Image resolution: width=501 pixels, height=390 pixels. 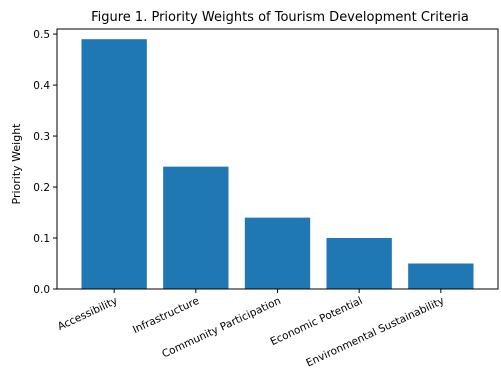 What do you see at coordinates (41, 86) in the screenshot?
I see `y-tick-label-4: 0.4` at bounding box center [41, 86].